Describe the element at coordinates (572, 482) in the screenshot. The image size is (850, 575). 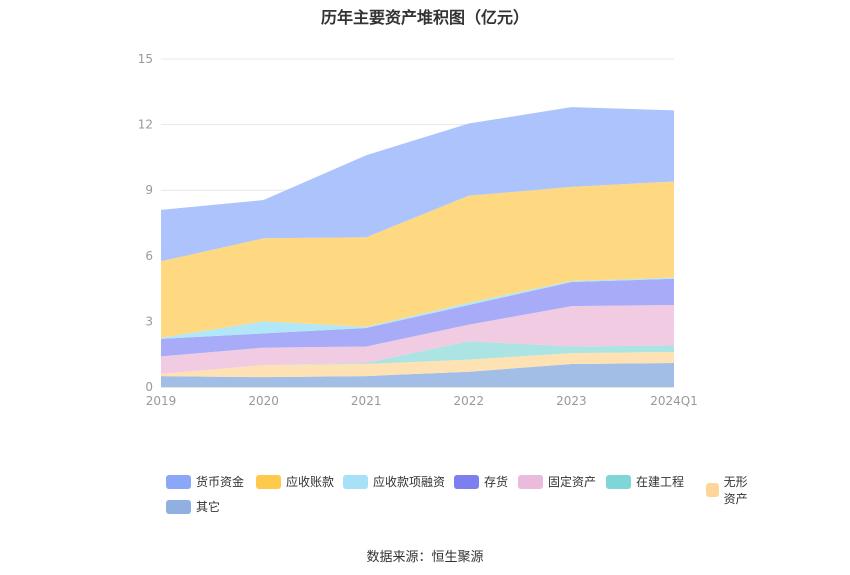
I see `legend-label: 固定资产` at that location.